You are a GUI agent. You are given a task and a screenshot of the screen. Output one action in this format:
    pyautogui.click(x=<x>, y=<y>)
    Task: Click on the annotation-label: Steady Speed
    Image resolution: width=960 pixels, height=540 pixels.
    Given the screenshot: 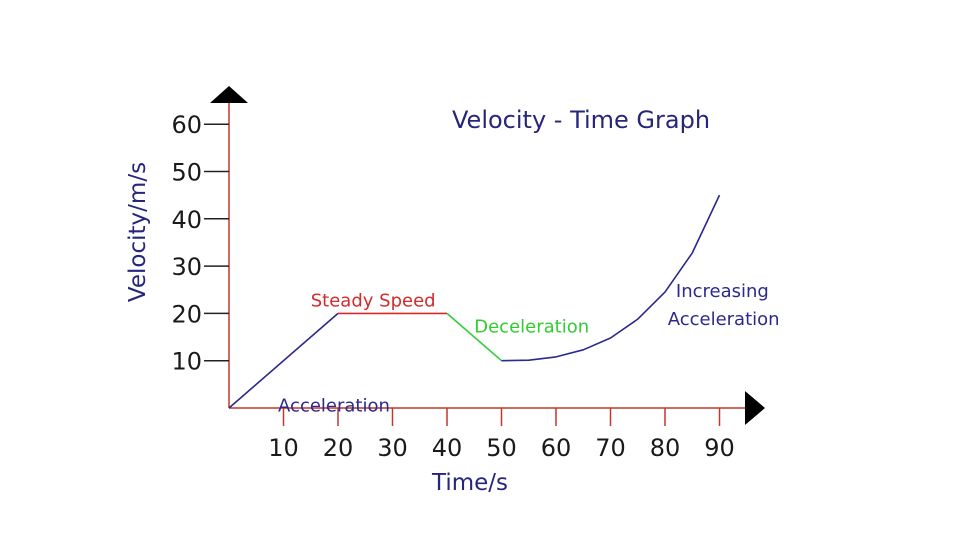 What is the action you would take?
    pyautogui.click(x=373, y=300)
    